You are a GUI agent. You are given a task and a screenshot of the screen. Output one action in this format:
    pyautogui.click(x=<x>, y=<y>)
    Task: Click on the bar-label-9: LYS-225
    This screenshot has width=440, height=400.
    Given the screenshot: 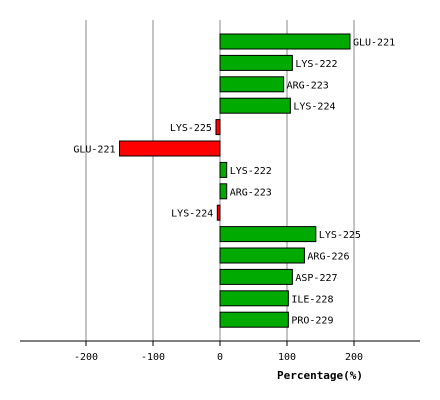 What is the action you would take?
    pyautogui.click(x=340, y=235)
    